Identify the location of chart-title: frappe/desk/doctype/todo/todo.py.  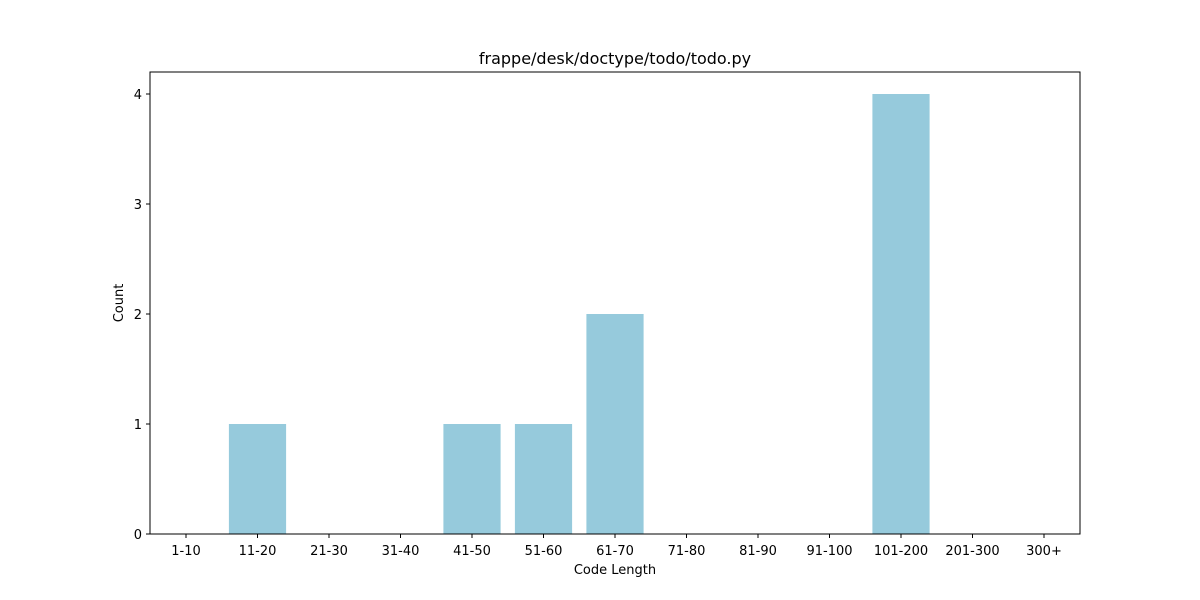
(615, 58).